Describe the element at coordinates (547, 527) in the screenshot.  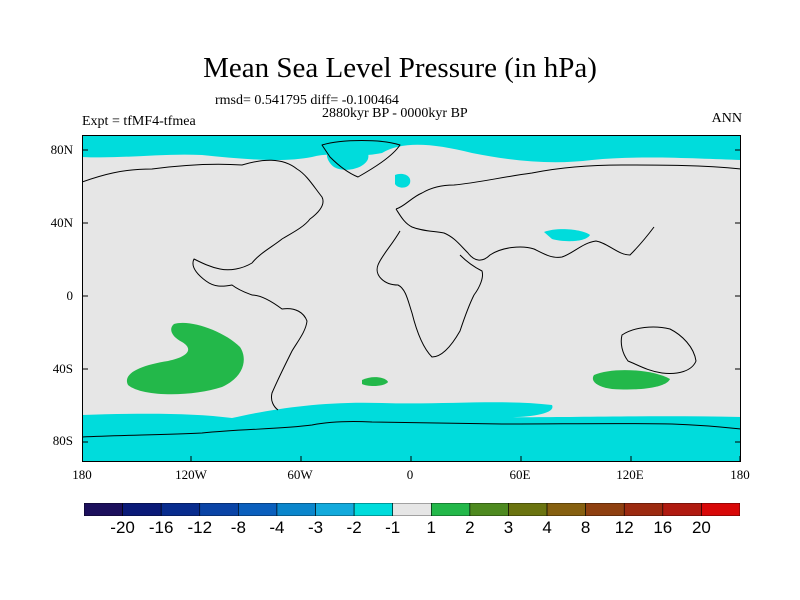
I see `colorbar-label: 4` at that location.